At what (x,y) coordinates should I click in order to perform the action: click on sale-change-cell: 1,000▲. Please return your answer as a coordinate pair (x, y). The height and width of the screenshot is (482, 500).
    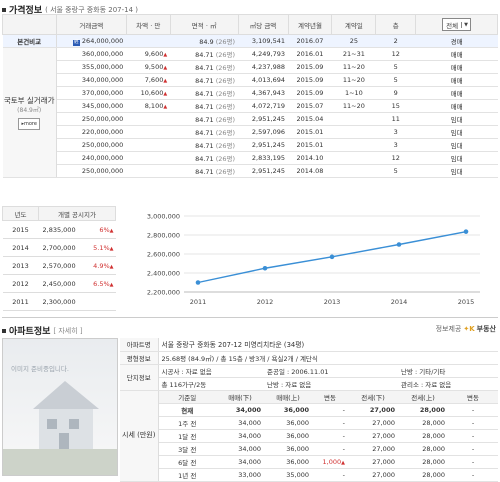
    Looking at the image, I should click on (330, 462).